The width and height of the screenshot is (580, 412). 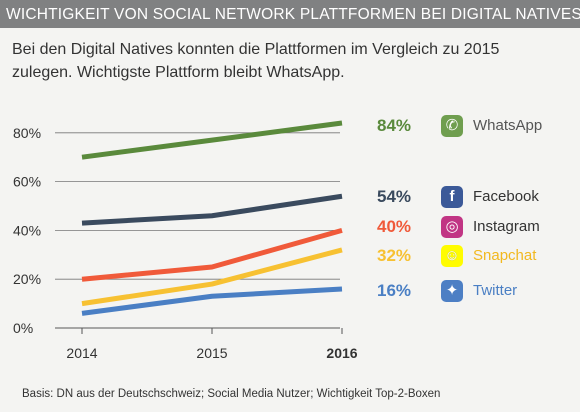 What do you see at coordinates (81, 353) in the screenshot?
I see `x-tick-label: 2014` at bounding box center [81, 353].